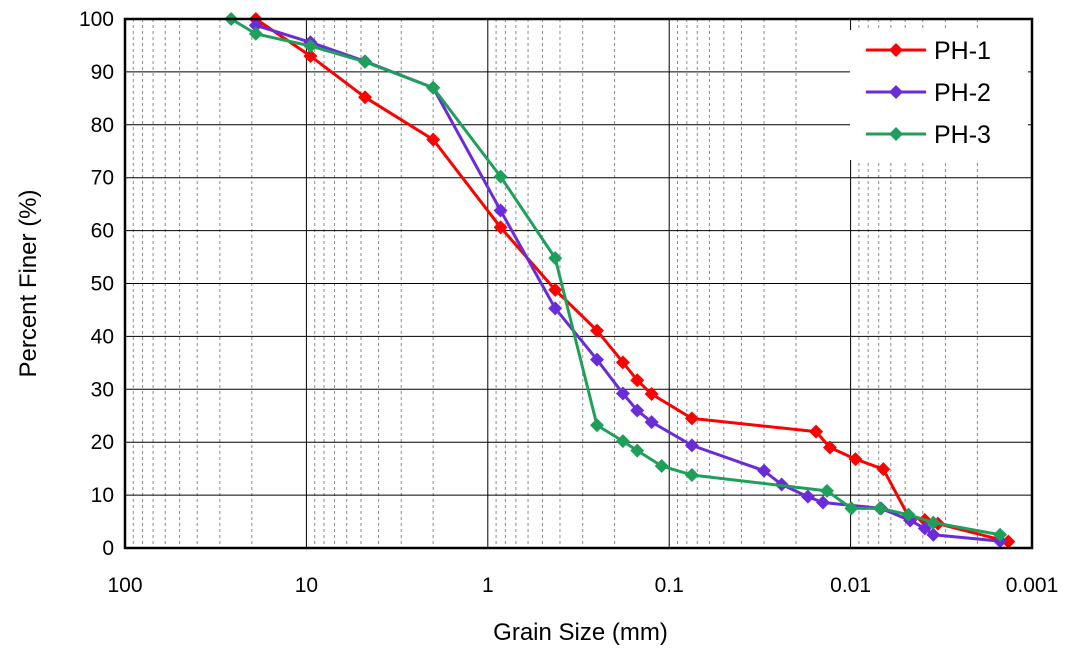  I want to click on y-tick-label: 70, so click(102, 178).